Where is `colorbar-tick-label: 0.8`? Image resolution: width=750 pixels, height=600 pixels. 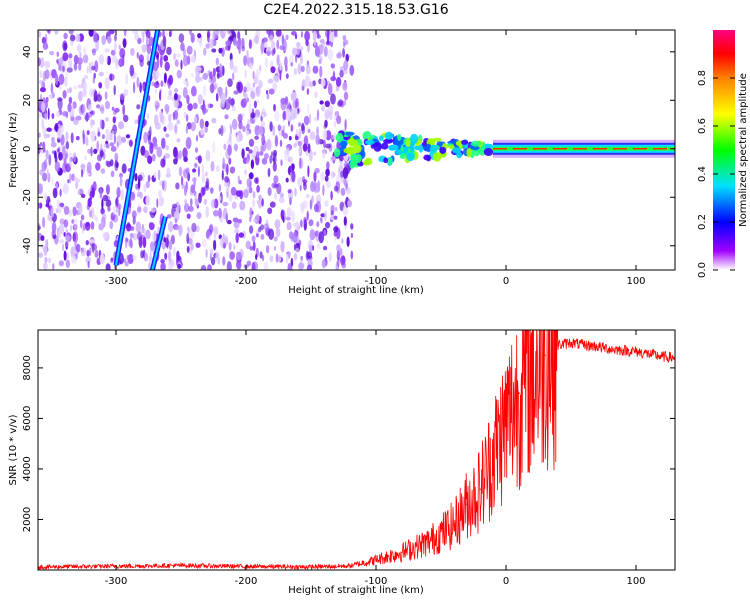
colorbar-tick-label: 0.8 is located at coordinates (702, 78).